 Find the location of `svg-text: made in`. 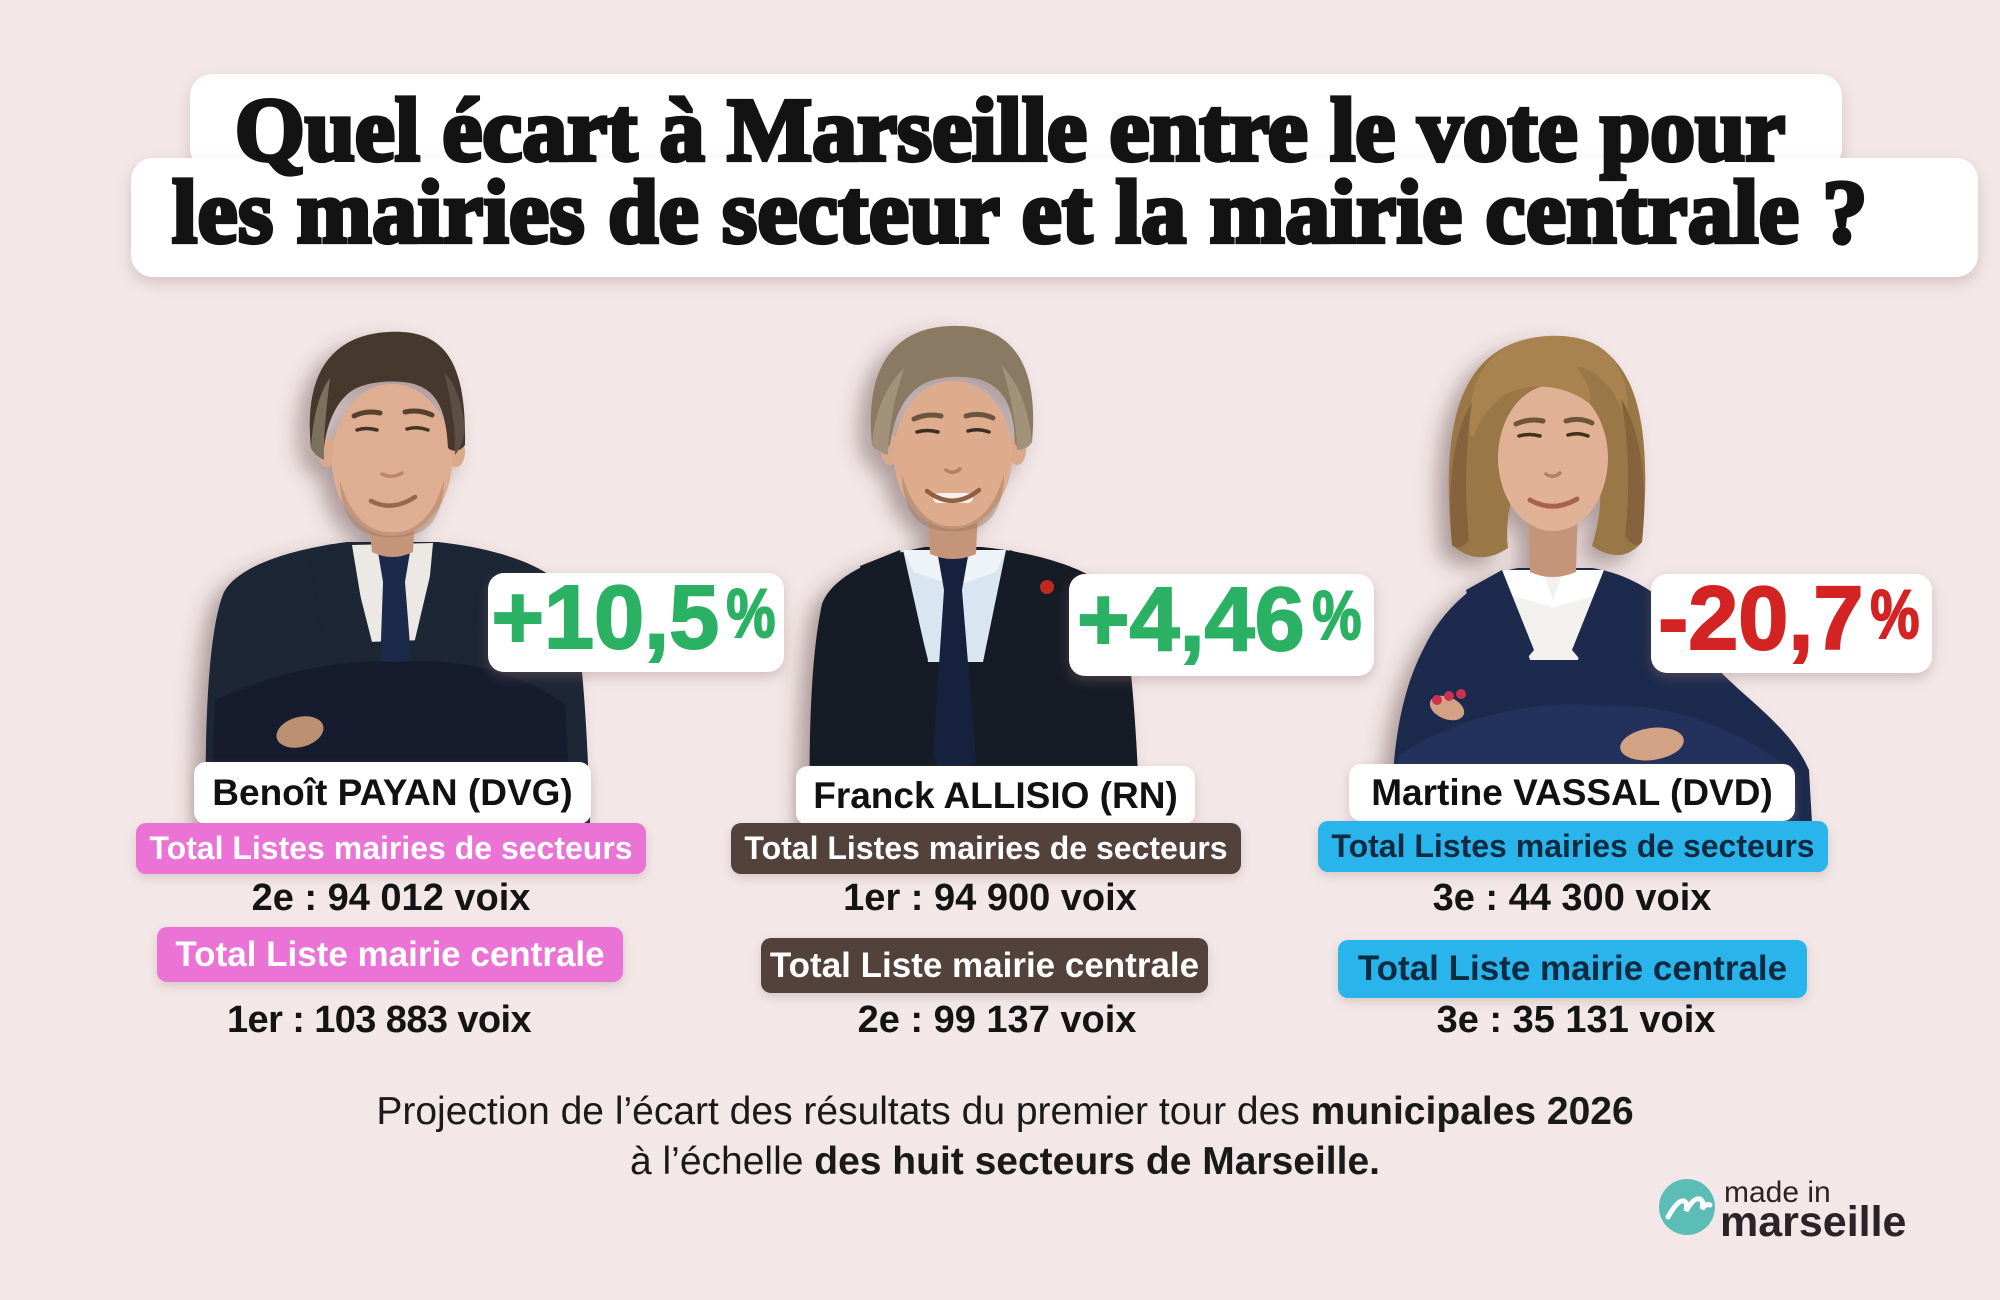

svg-text: made in is located at coordinates (1777, 1192).